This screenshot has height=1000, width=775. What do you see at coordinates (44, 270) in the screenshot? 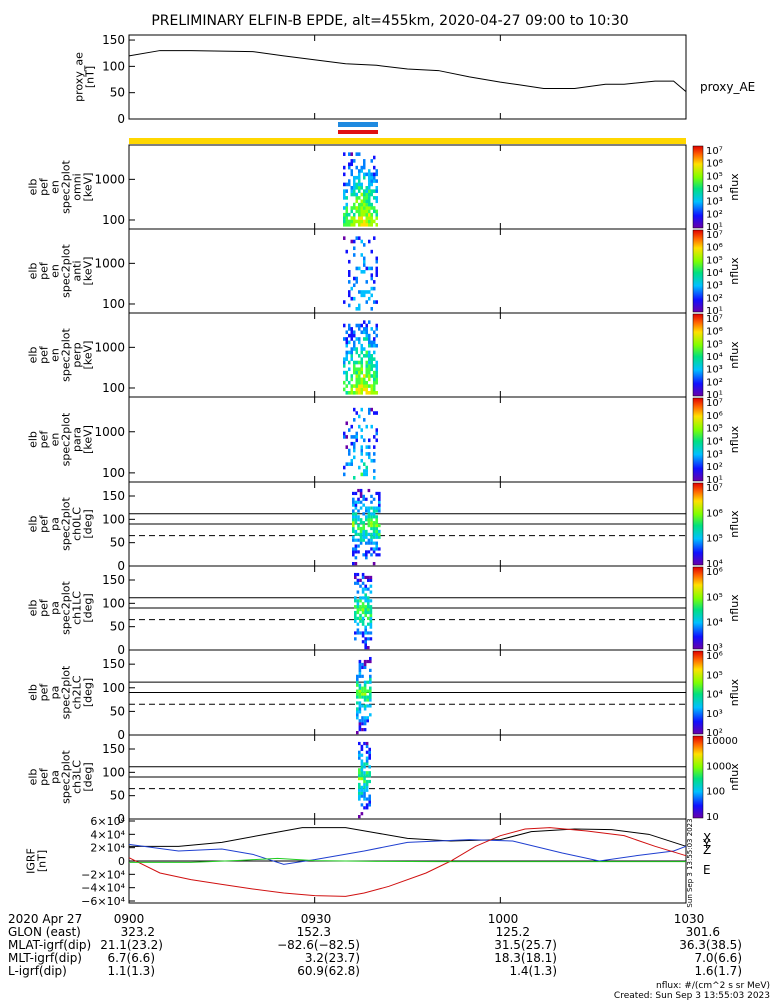
I see `panel-anti-ylabel-1: pef` at bounding box center [44, 270].